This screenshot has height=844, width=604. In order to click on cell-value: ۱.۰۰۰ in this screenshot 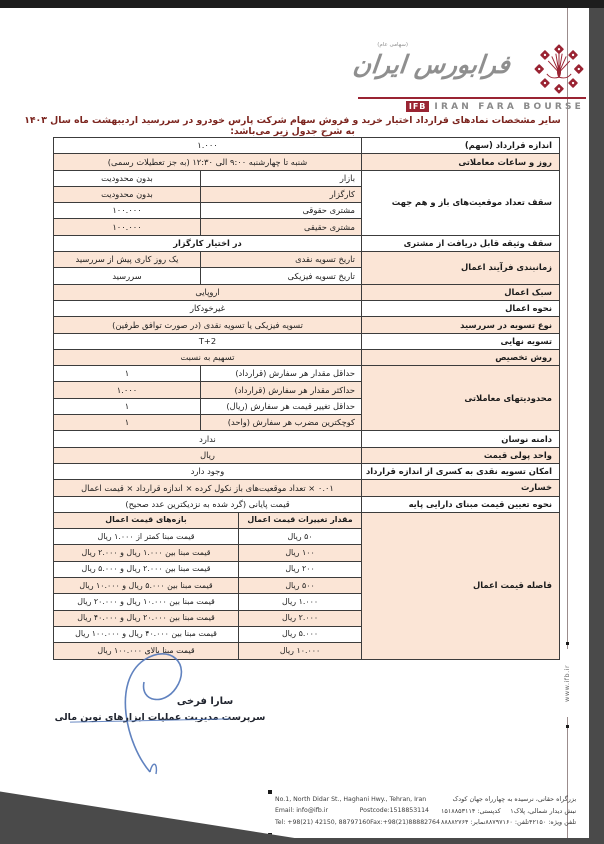, I will do `click(127, 390)`.